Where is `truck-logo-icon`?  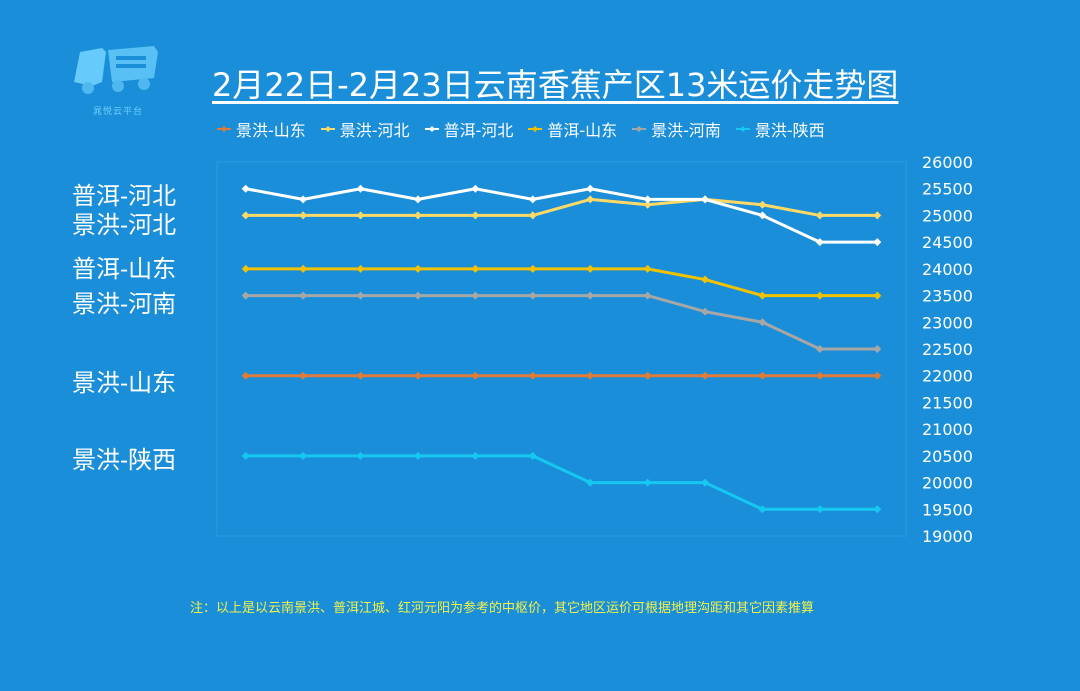
truck-logo-icon is located at coordinates (116, 70).